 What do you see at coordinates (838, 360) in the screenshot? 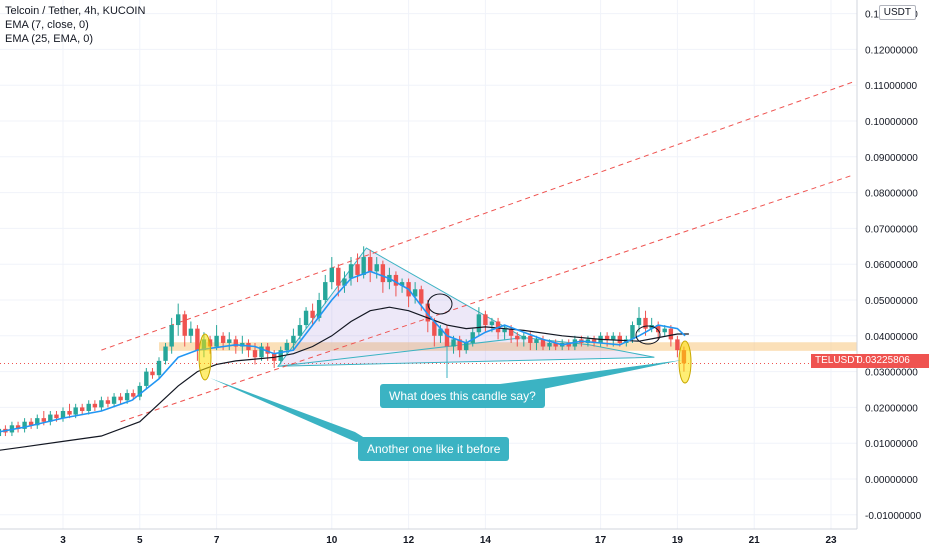
I see `price-tag-symbol: TELUSDT` at bounding box center [838, 360].